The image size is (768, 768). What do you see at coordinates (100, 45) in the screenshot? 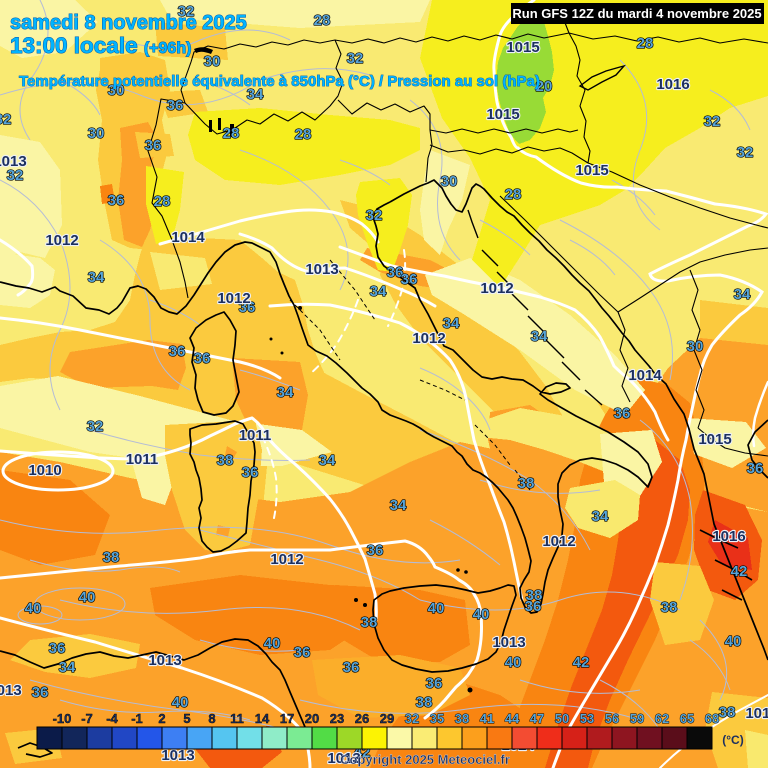
I see `svg-text: 13:00 locale (+96h)` at bounding box center [100, 45].